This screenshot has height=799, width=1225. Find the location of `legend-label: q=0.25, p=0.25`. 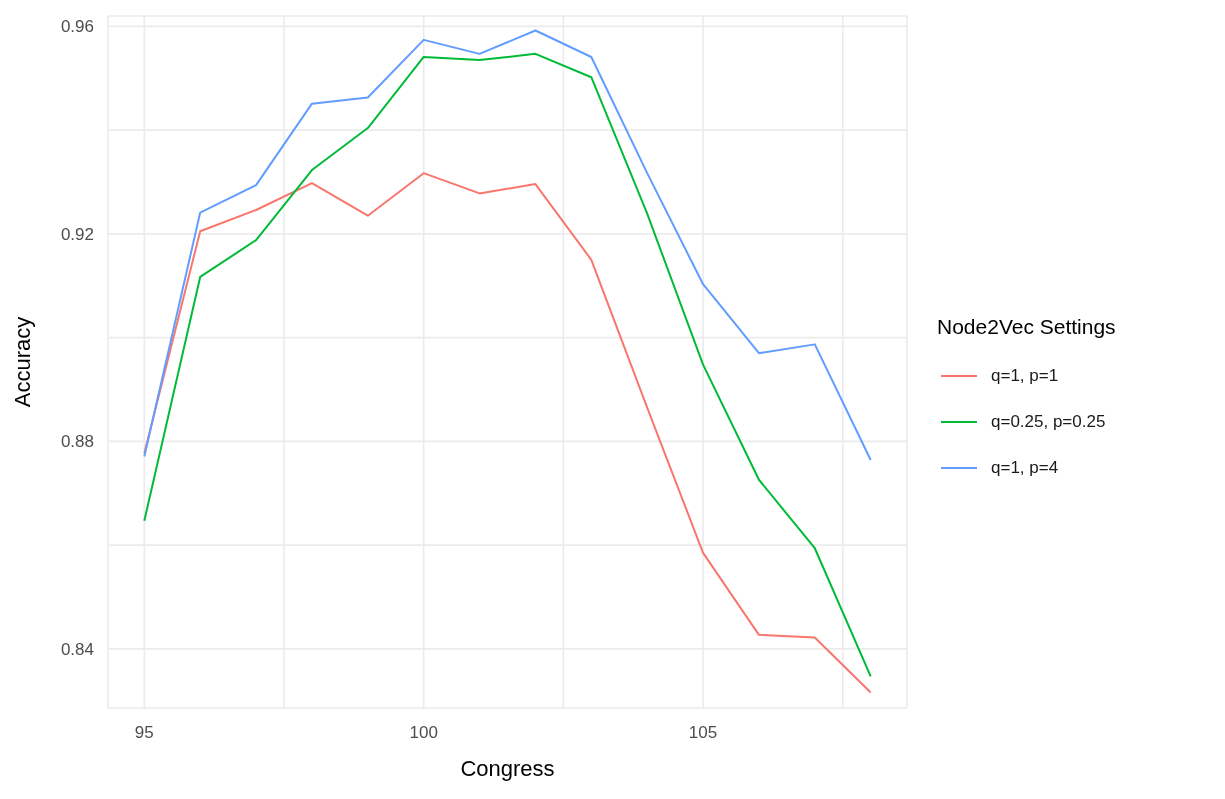

legend-label: q=0.25, p=0.25 is located at coordinates (1048, 422).